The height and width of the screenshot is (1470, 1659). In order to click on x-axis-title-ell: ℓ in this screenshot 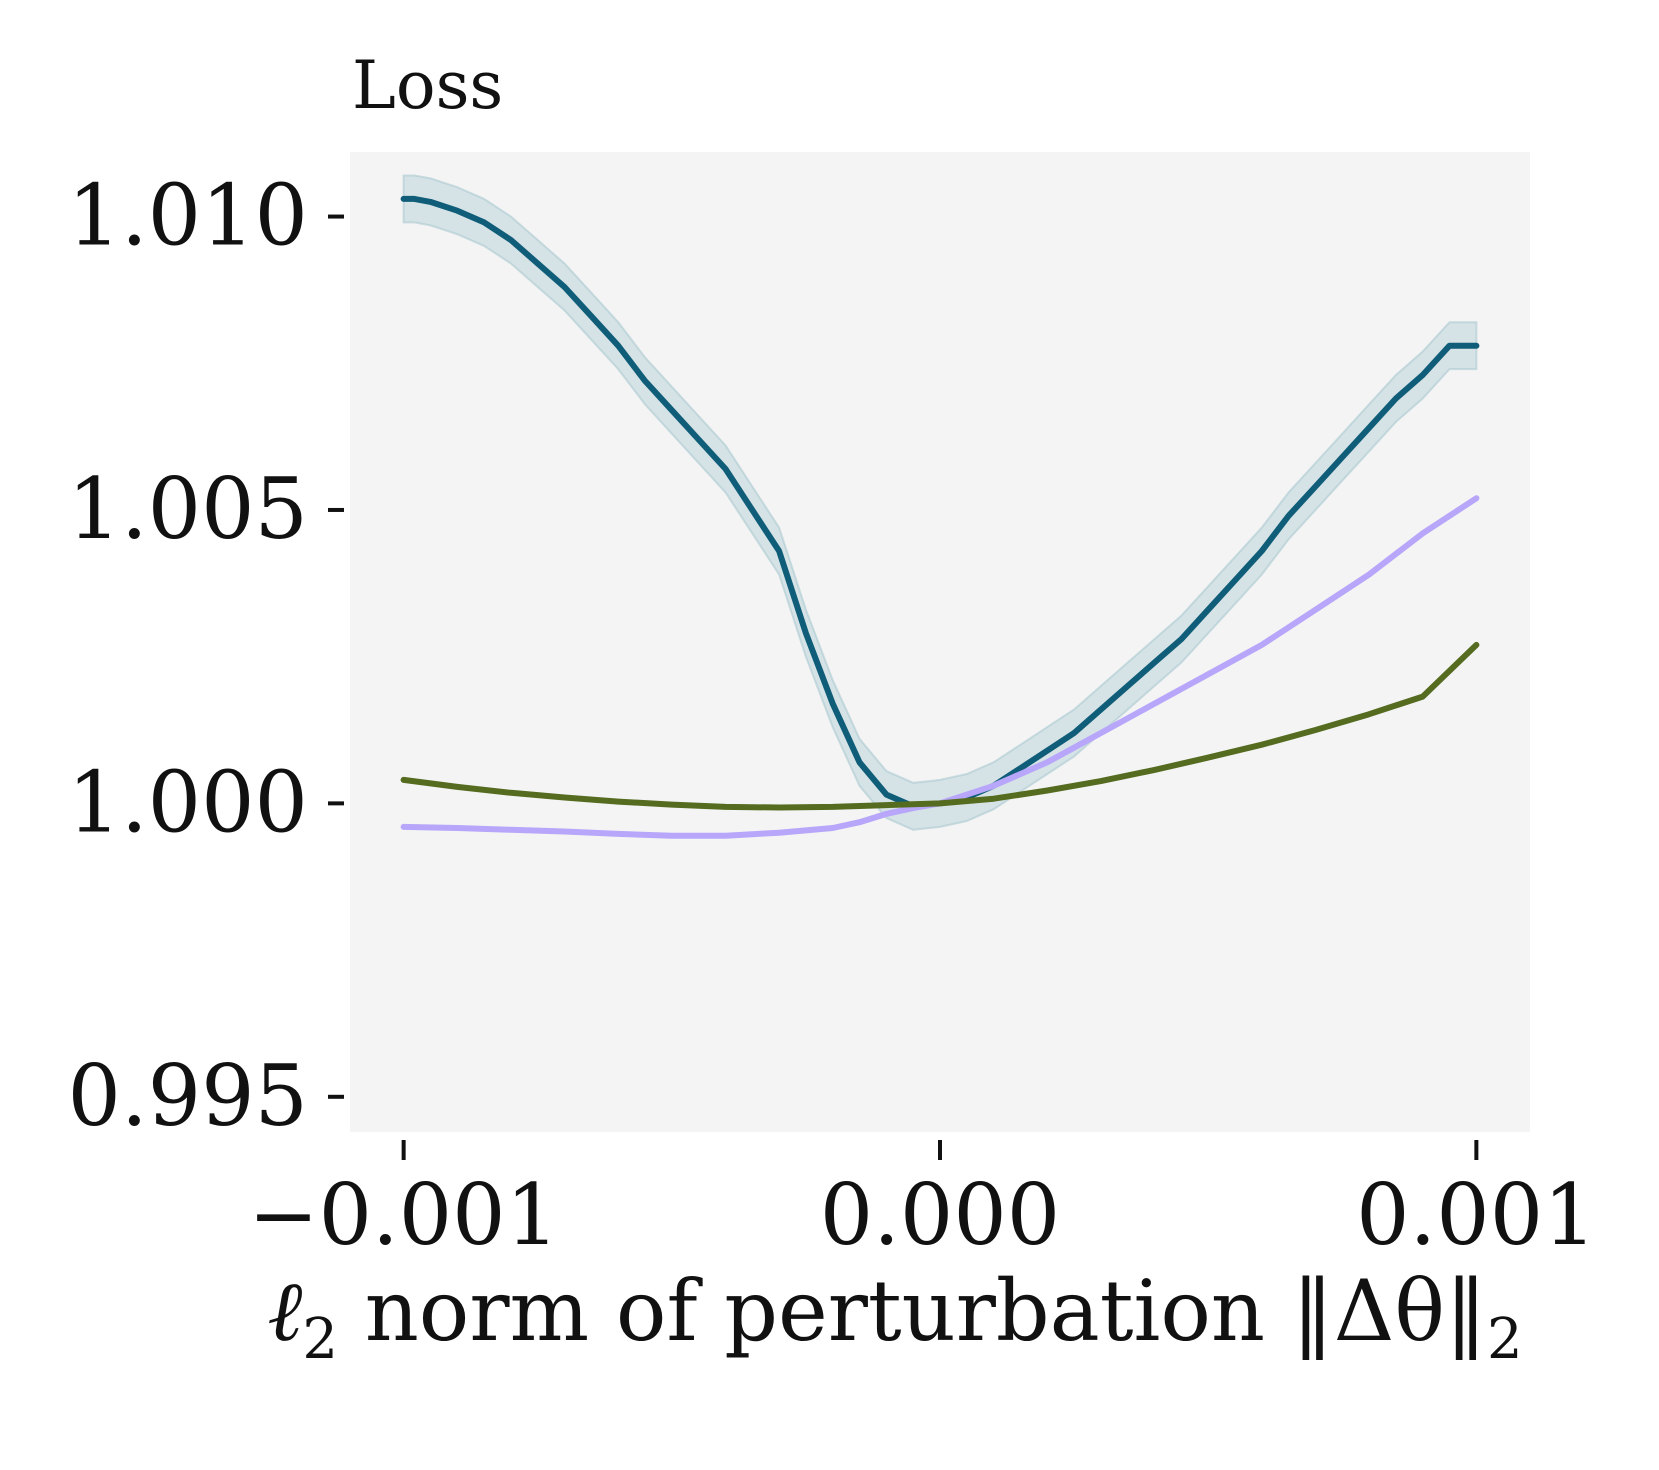, I will do `click(284, 1311)`.